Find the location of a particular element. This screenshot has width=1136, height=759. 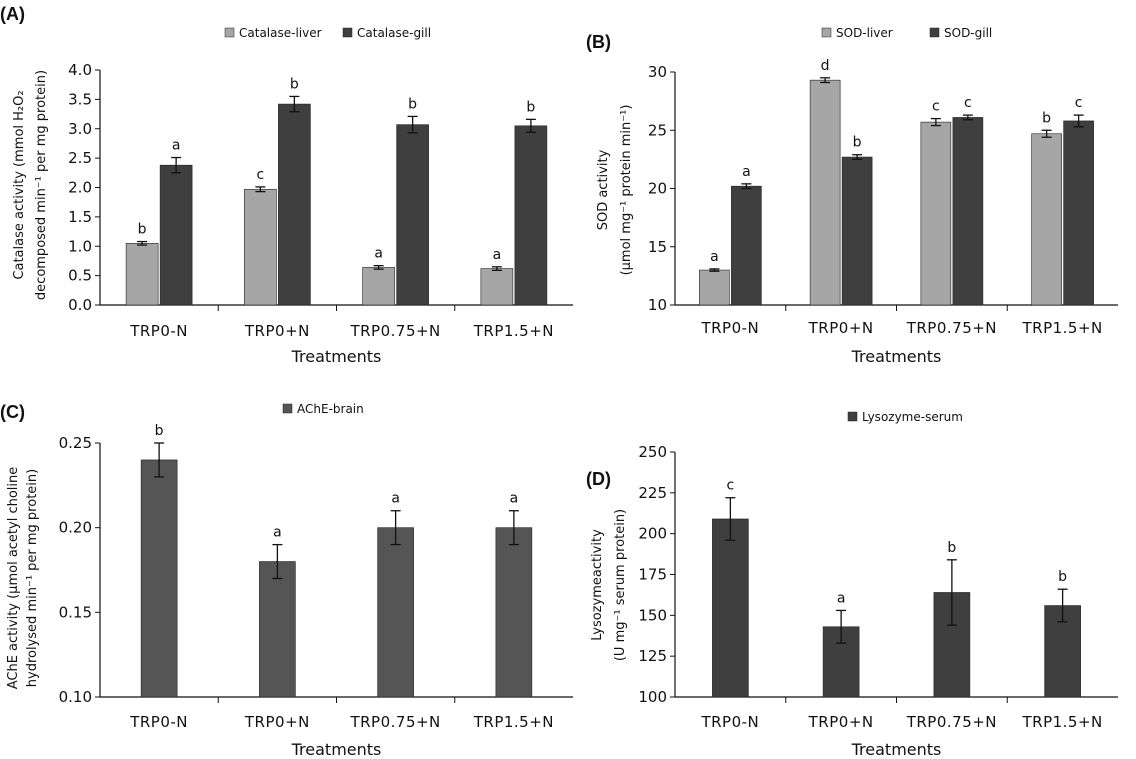

y-tick-label: 3.0 is located at coordinates (80, 129).